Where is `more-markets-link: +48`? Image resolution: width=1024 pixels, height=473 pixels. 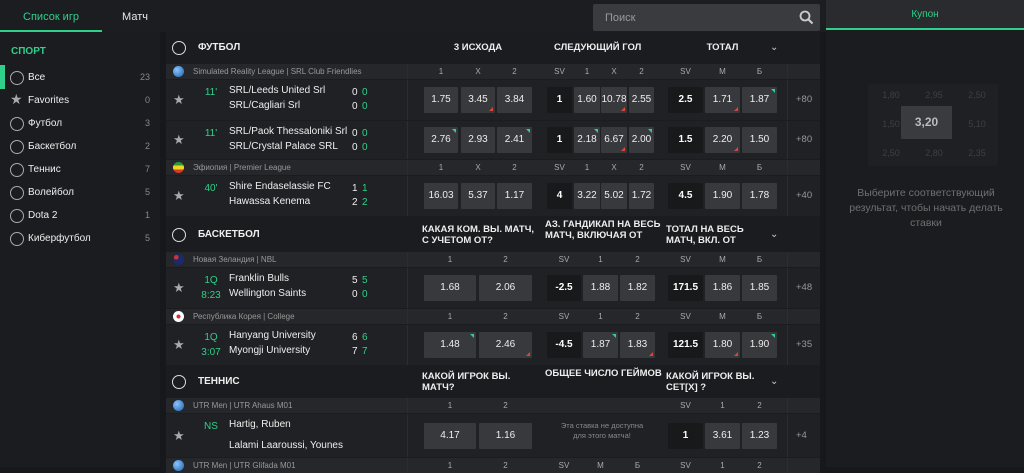
more-markets-link: +48 is located at coordinates (804, 287).